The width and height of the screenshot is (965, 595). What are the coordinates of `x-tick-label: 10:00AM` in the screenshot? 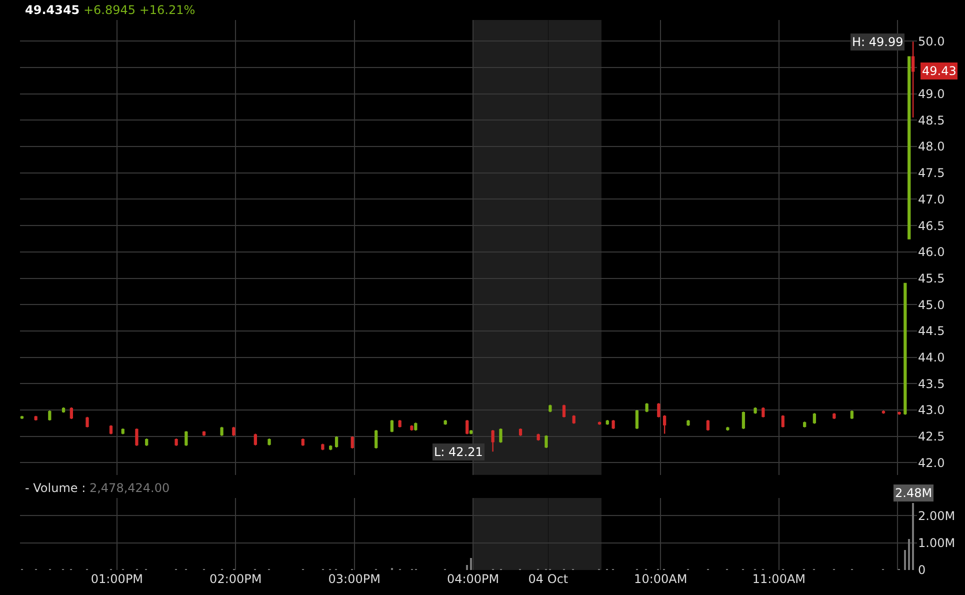 It's located at (661, 579).